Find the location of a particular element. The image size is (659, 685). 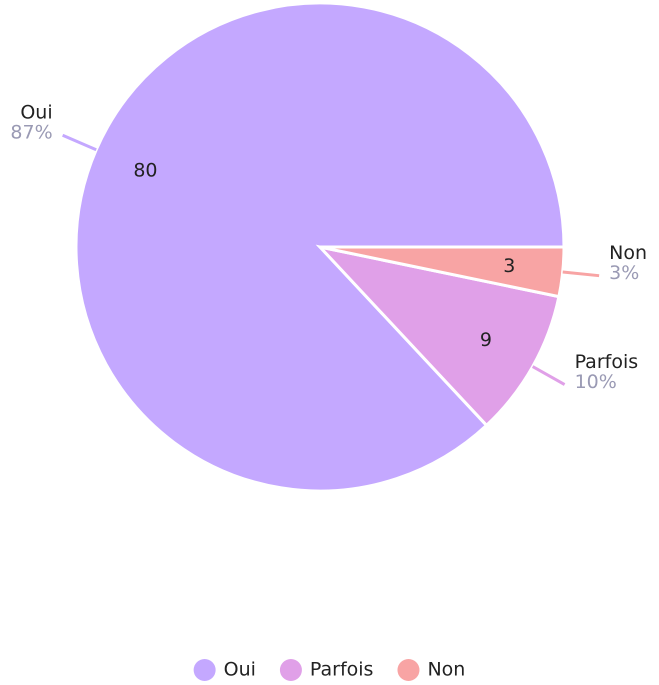

legend: Oui Parfois Non is located at coordinates (329, 670).